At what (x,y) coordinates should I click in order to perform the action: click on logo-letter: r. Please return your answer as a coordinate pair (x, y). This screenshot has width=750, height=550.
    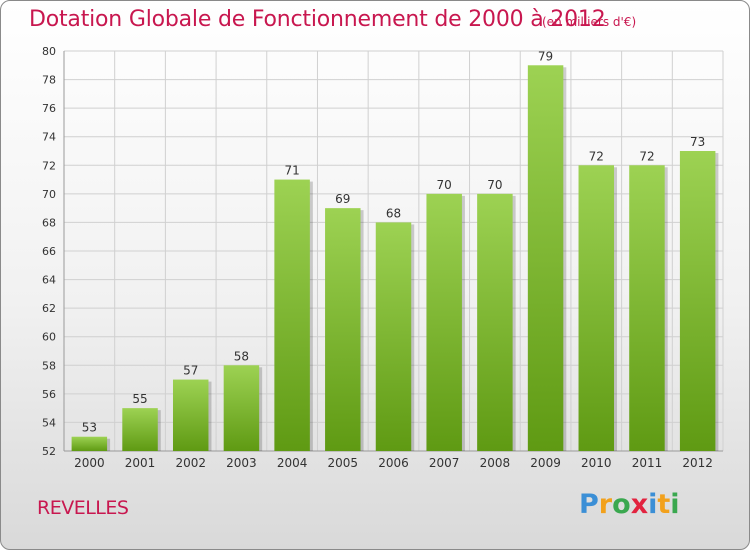
    Looking at the image, I should click on (605, 504).